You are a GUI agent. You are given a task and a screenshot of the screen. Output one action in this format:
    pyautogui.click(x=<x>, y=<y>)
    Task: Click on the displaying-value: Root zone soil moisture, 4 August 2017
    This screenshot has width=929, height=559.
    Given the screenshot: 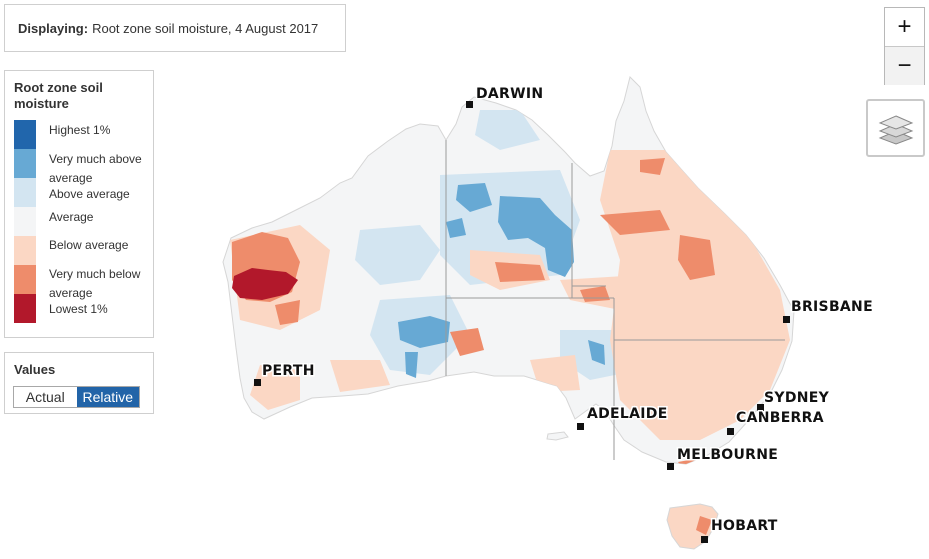 What is the action you would take?
    pyautogui.click(x=205, y=28)
    